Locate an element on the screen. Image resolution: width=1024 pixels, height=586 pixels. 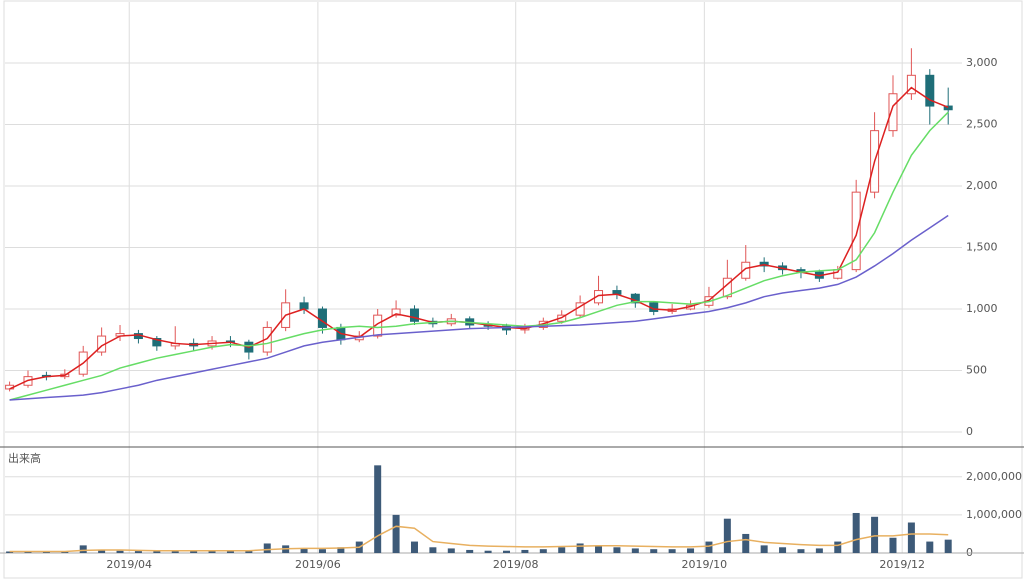
volume-label: 出来高 is located at coordinates (24, 458).